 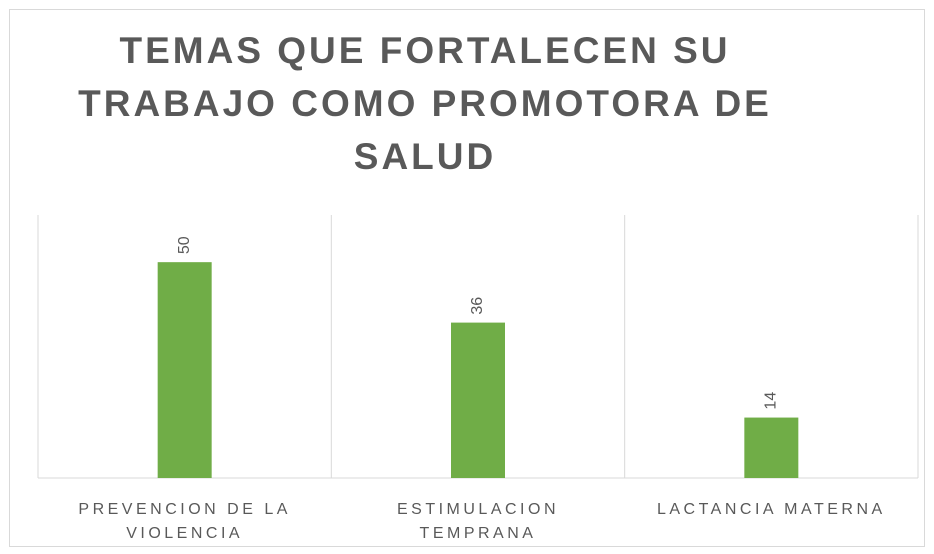 I want to click on data-label: 50, so click(x=184, y=245).